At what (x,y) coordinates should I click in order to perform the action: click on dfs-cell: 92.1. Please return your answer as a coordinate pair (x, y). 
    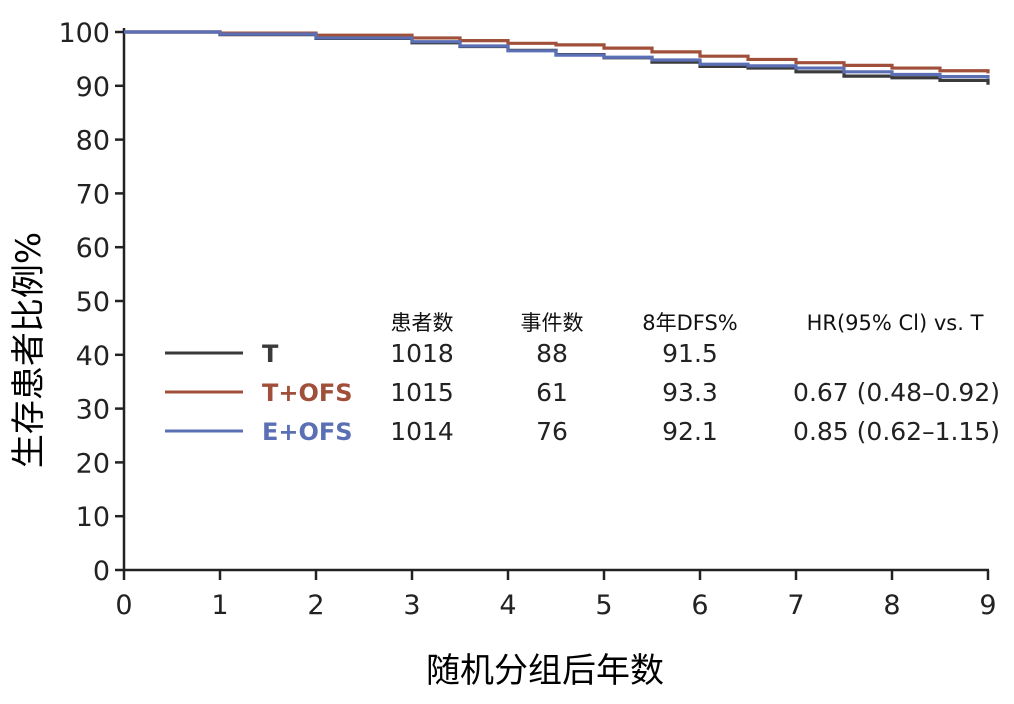
    Looking at the image, I should click on (690, 431).